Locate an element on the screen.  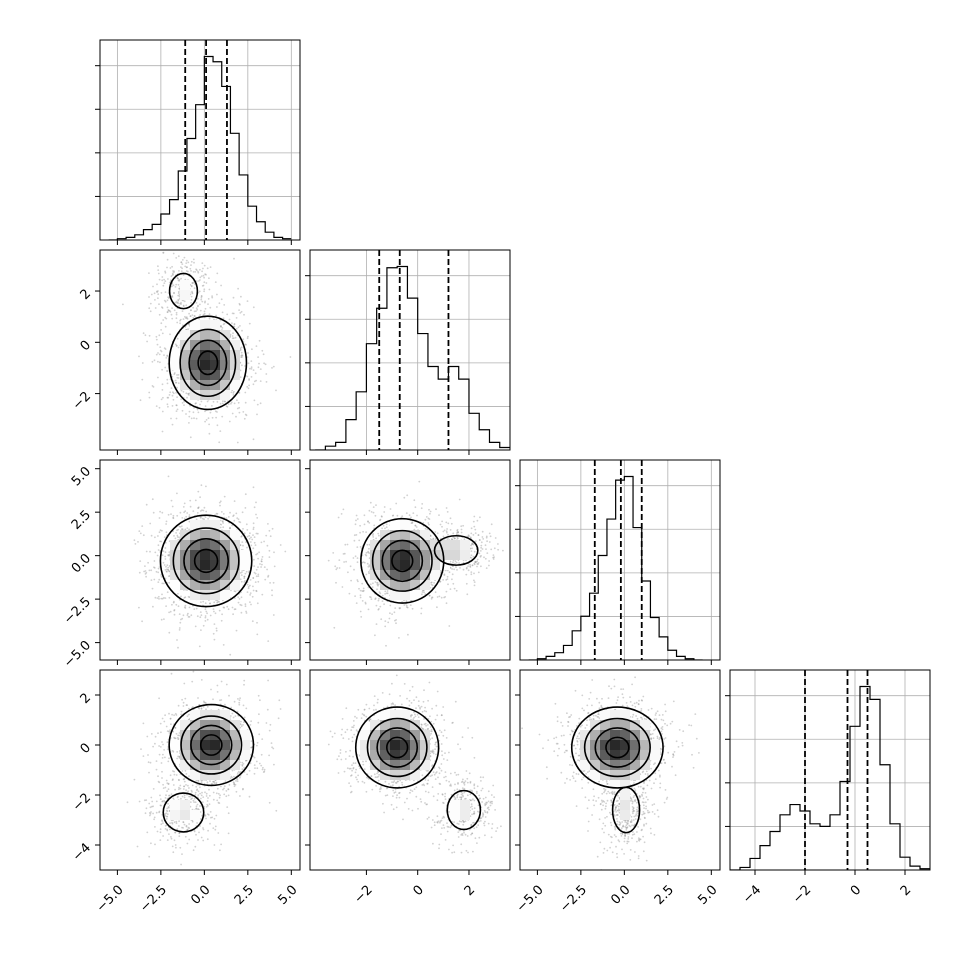
hist-4-steps is located at coordinates (830, 777).